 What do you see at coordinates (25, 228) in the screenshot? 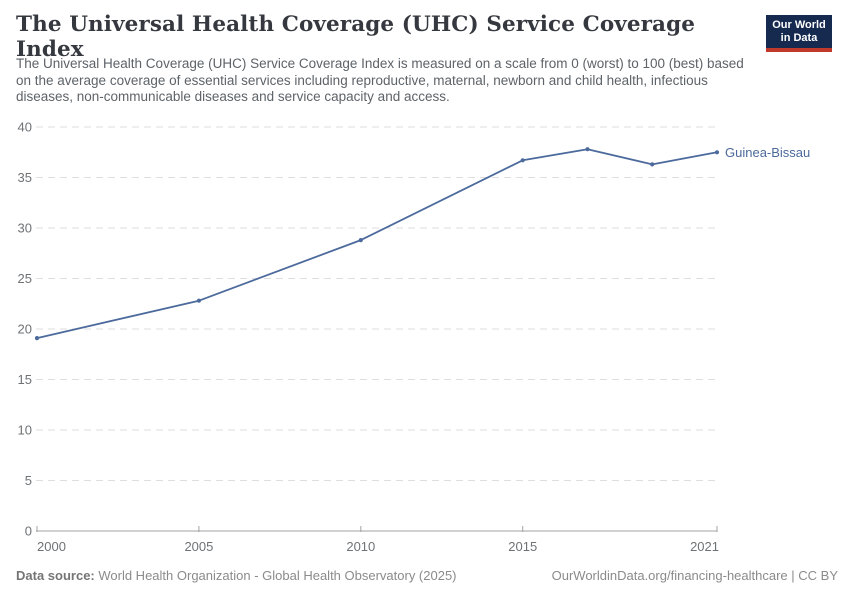
I see `y-tick-label: 30` at bounding box center [25, 228].